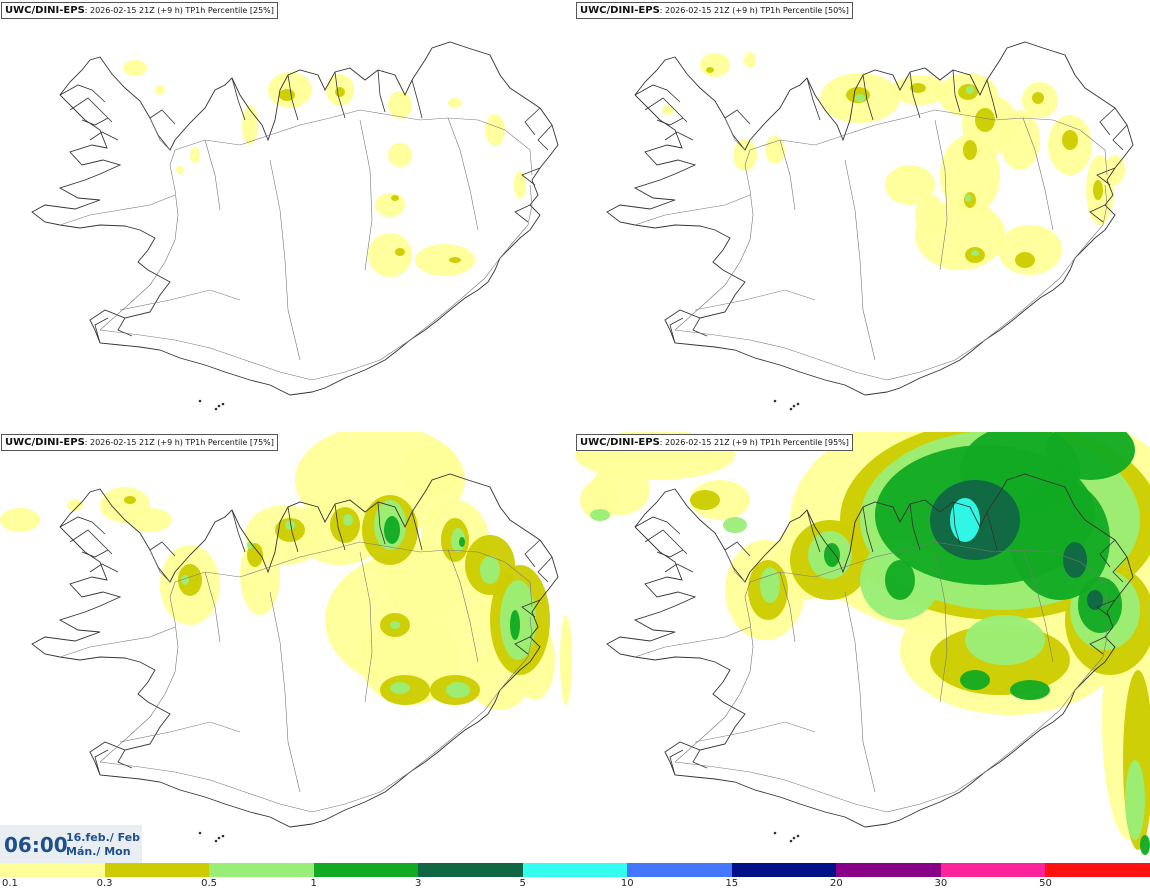 The image size is (1150, 891). I want to click on precip-layer, so click(324, 168).